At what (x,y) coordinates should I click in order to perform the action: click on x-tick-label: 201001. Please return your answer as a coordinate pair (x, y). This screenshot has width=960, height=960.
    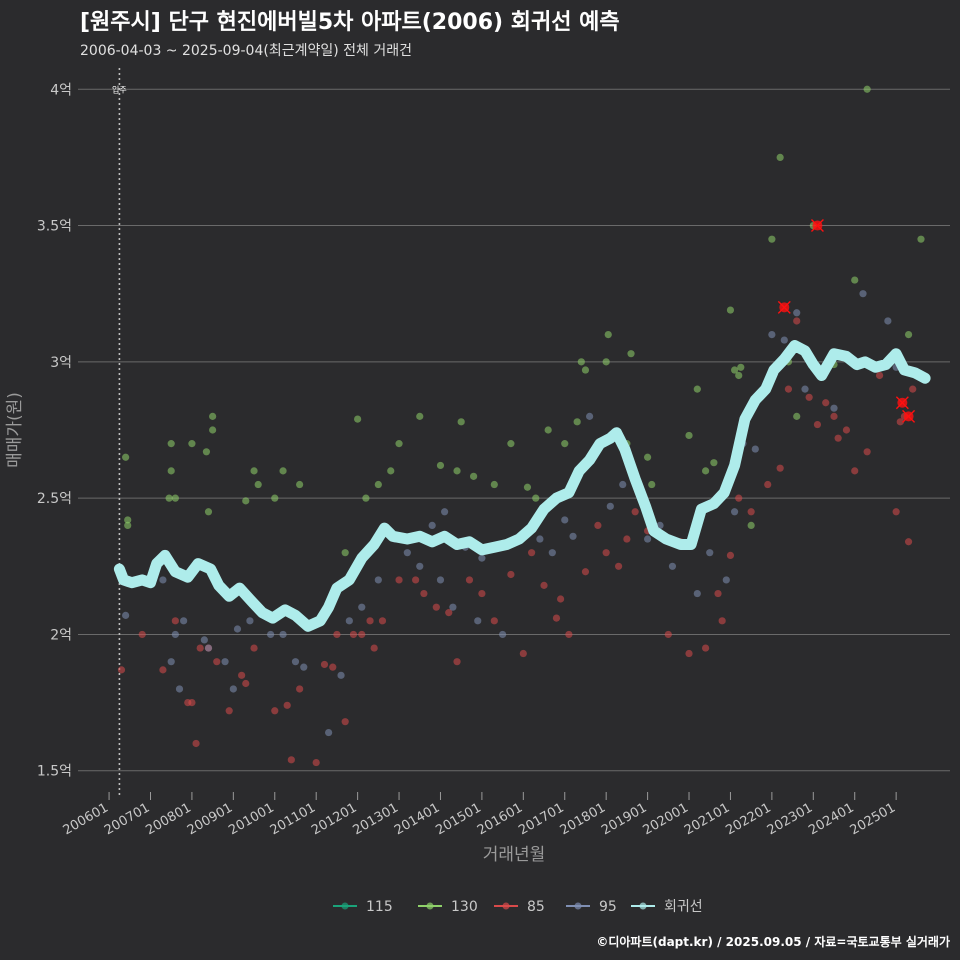
    Looking at the image, I should click on (251, 819).